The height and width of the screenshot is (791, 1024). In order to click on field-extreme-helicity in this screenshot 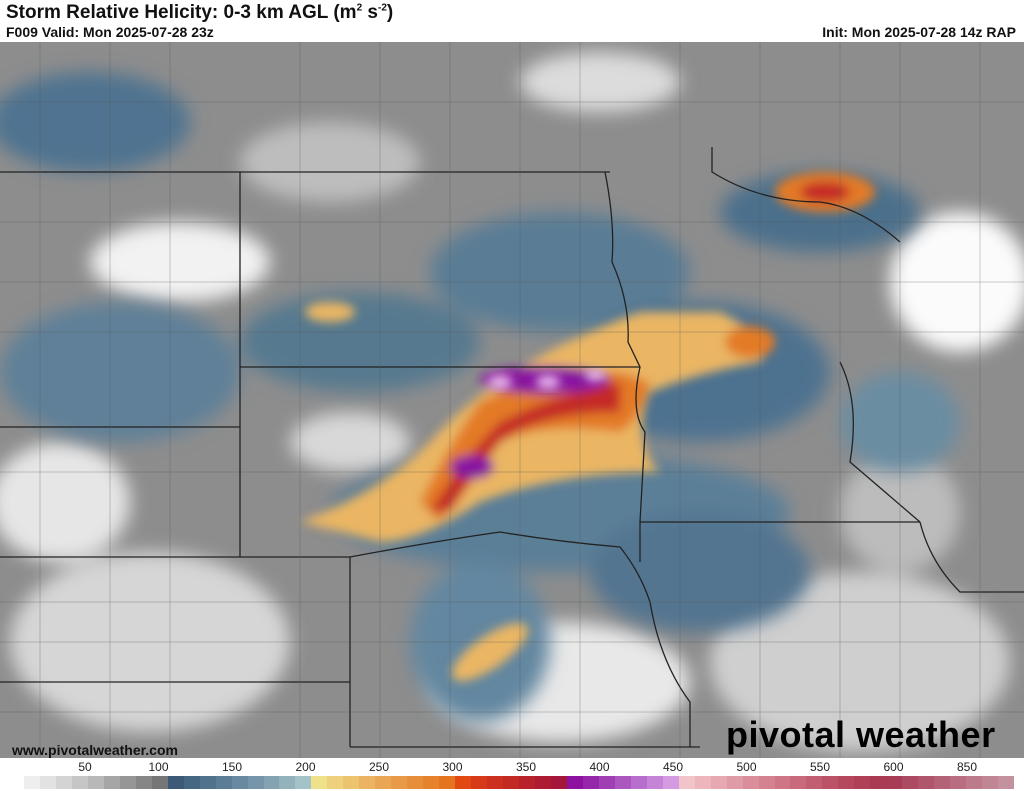, I will do `click(546, 379)`.